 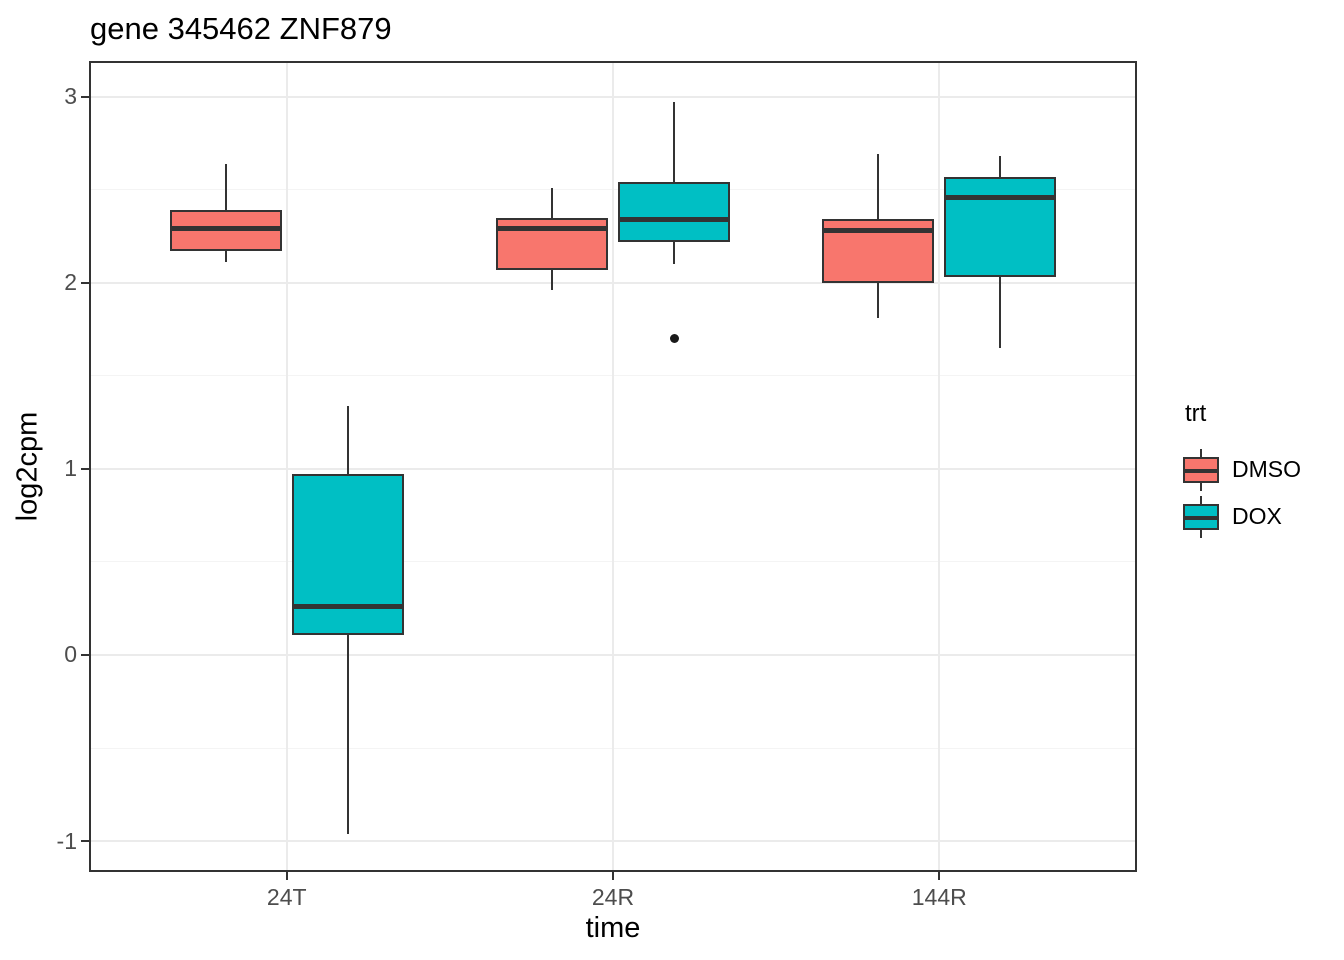 I want to click on x-axis-title: time, so click(x=613, y=928).